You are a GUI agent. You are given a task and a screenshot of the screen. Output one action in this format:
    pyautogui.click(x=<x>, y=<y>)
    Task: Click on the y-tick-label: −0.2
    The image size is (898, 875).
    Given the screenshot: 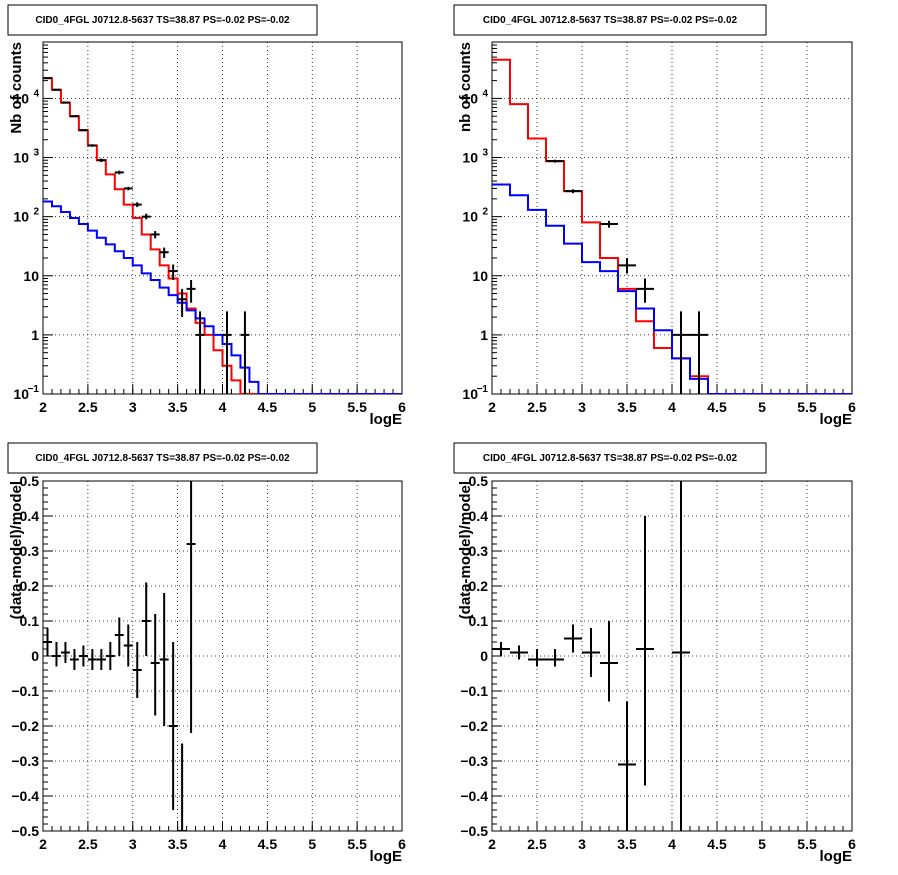 What is the action you would take?
    pyautogui.click(x=474, y=726)
    